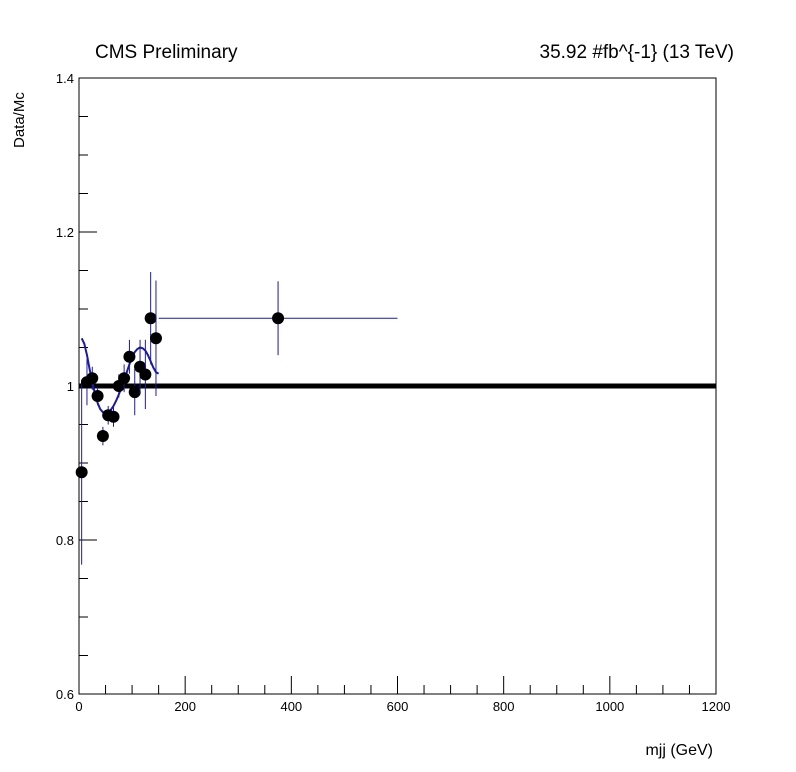 This screenshot has width=796, height=772. I want to click on x-tick-label: 1000, so click(609, 706).